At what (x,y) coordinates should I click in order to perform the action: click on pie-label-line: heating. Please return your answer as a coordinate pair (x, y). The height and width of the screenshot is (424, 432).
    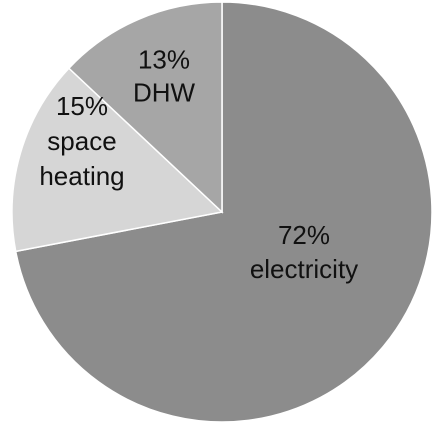
    Looking at the image, I should click on (81, 176).